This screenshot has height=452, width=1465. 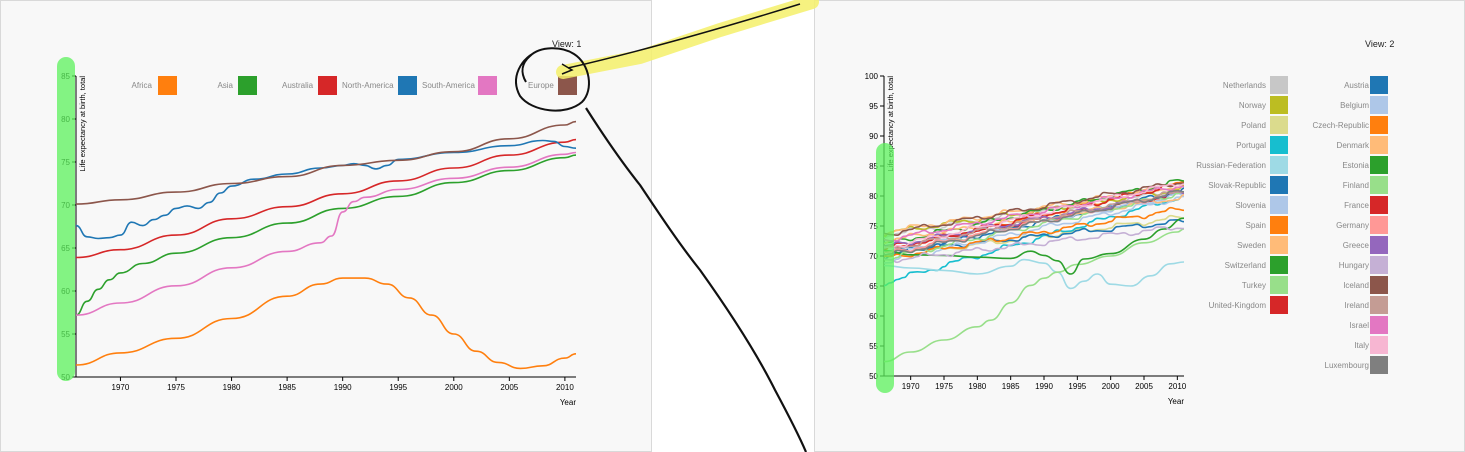 What do you see at coordinates (1353, 145) in the screenshot?
I see `view2-legend-label-denmark: Denmark` at bounding box center [1353, 145].